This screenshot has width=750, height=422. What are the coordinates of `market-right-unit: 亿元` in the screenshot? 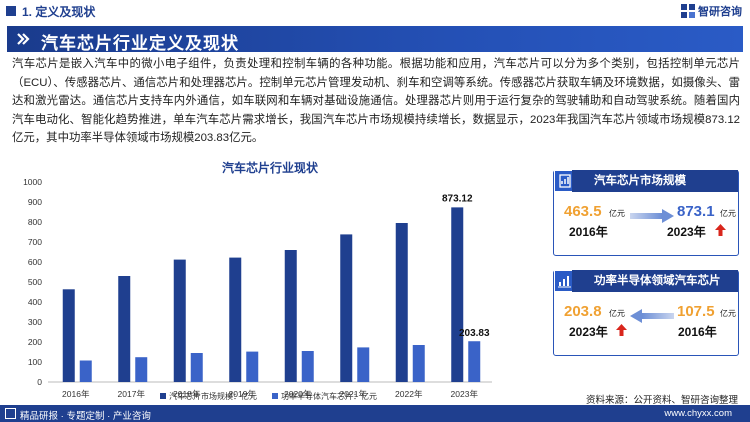 It's located at (728, 213).